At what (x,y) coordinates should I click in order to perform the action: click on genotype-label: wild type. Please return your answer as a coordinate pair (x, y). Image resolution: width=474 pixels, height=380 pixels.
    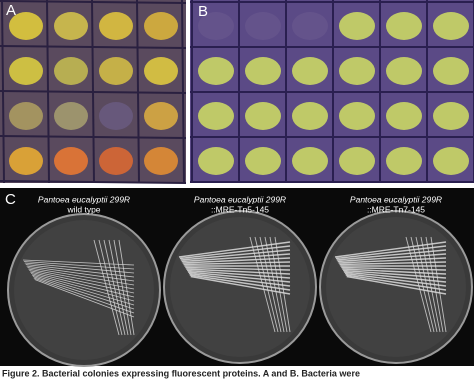
    Looking at the image, I should click on (83, 209).